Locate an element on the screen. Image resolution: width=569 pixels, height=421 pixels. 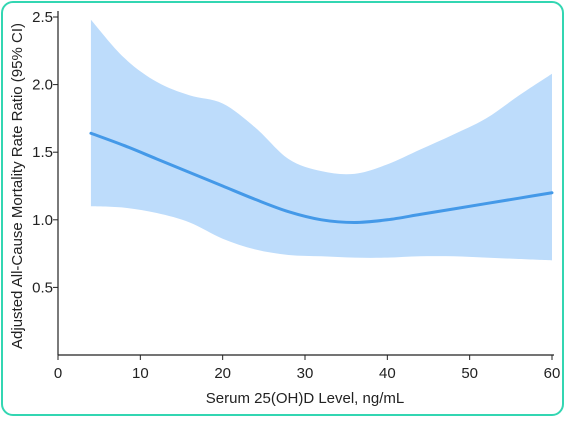
y-tick-label: 0.5 is located at coordinates (42, 287).